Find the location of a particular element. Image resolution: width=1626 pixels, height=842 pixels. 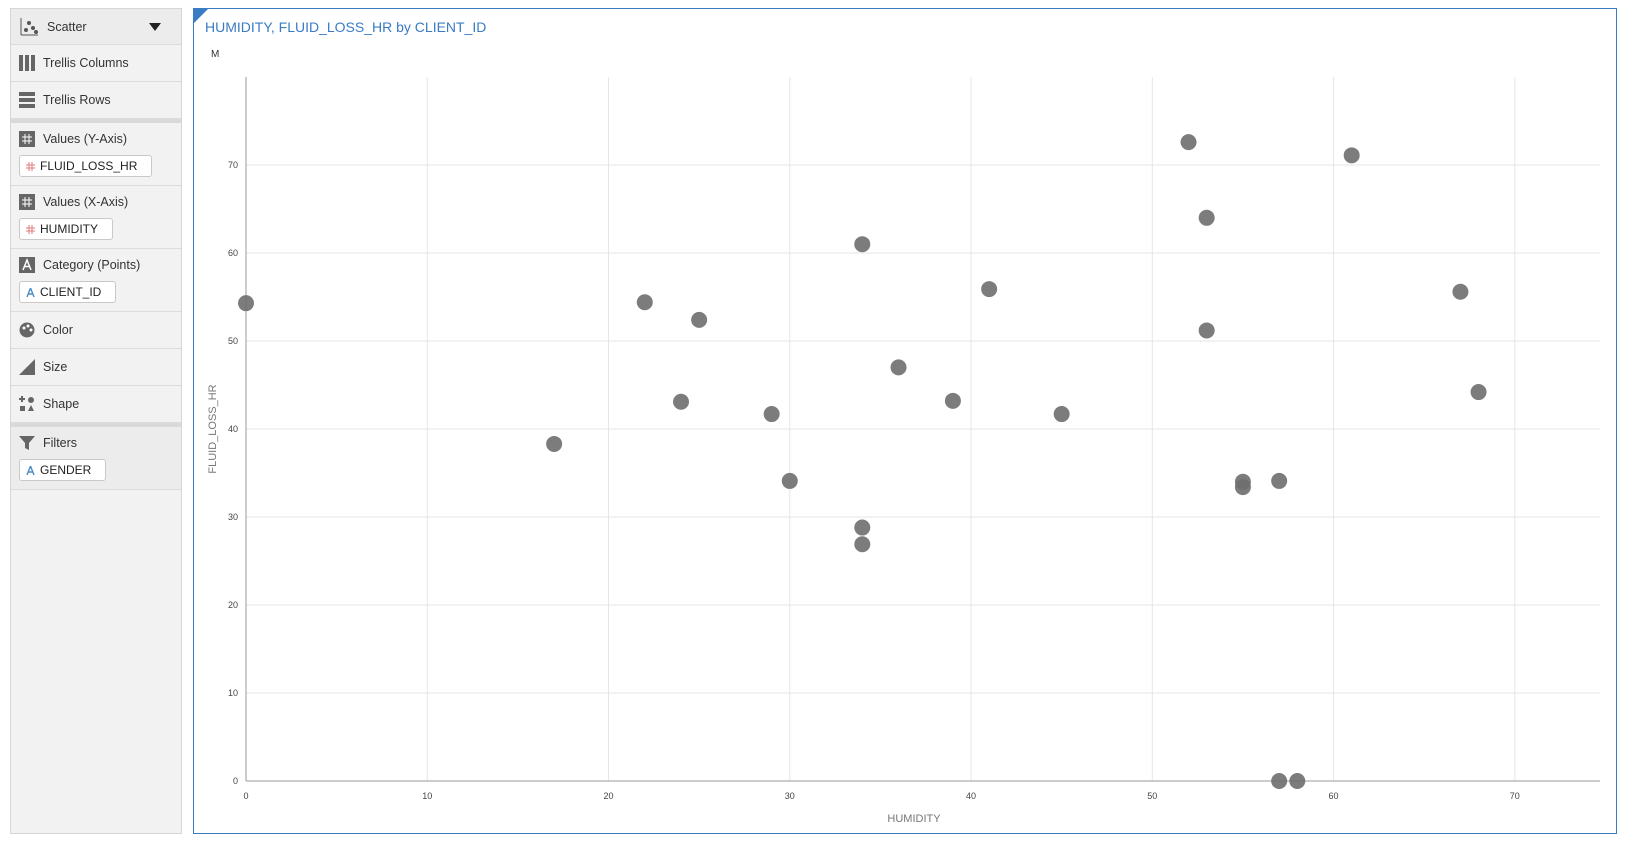

size: Size is located at coordinates (96, 367).